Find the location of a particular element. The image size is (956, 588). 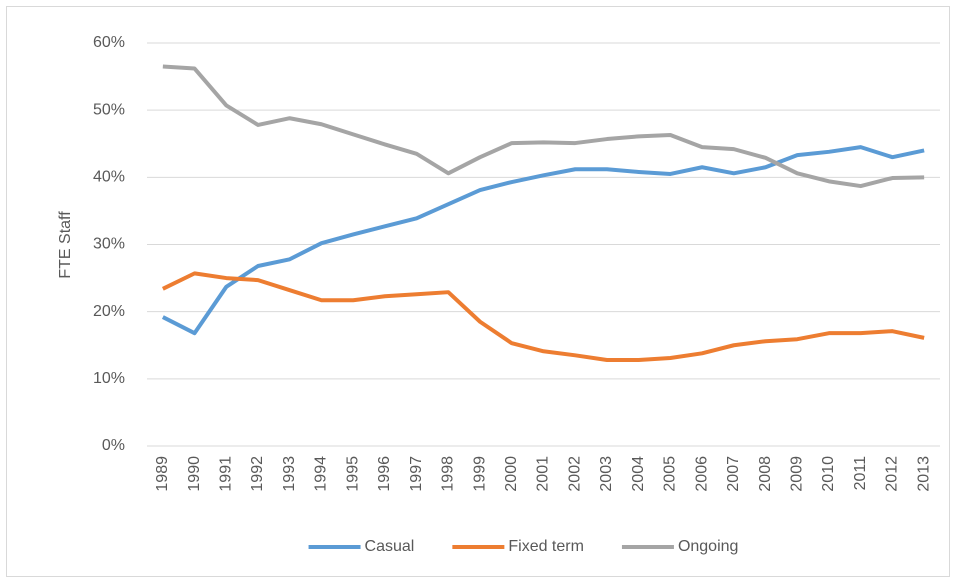

y-tick-label: 60% is located at coordinates (109, 42).